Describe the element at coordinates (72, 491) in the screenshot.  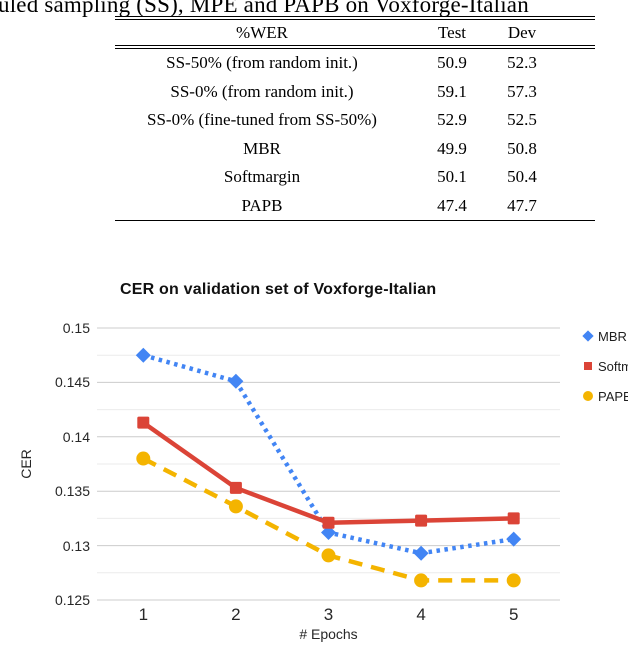
I see `y-tick-label: 0.135` at that location.